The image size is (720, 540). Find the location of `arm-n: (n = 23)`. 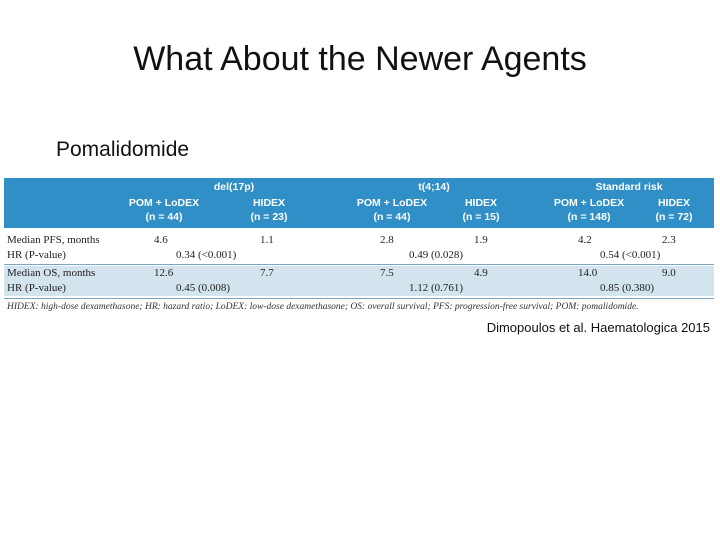

arm-n: (n = 23) is located at coordinates (269, 217).